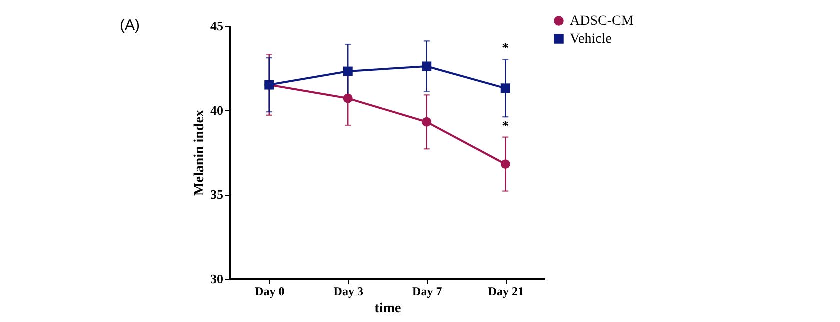 This screenshot has width=840, height=322. What do you see at coordinates (388, 309) in the screenshot?
I see `x-axis-title: time` at bounding box center [388, 309].